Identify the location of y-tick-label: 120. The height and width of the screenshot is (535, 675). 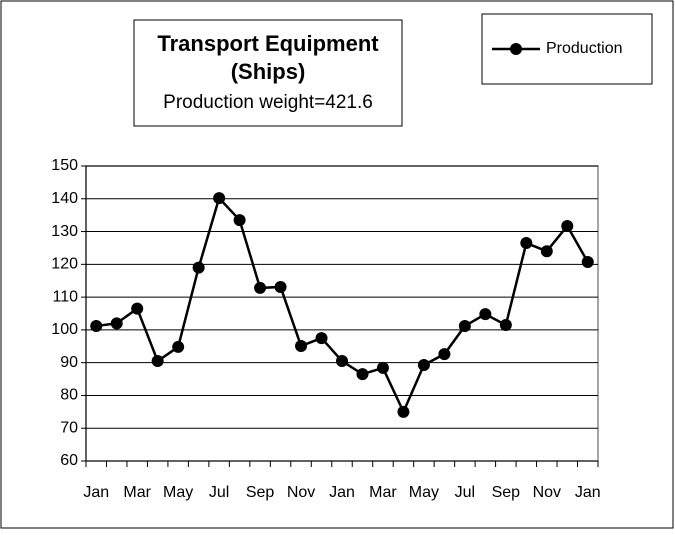
(64, 264).